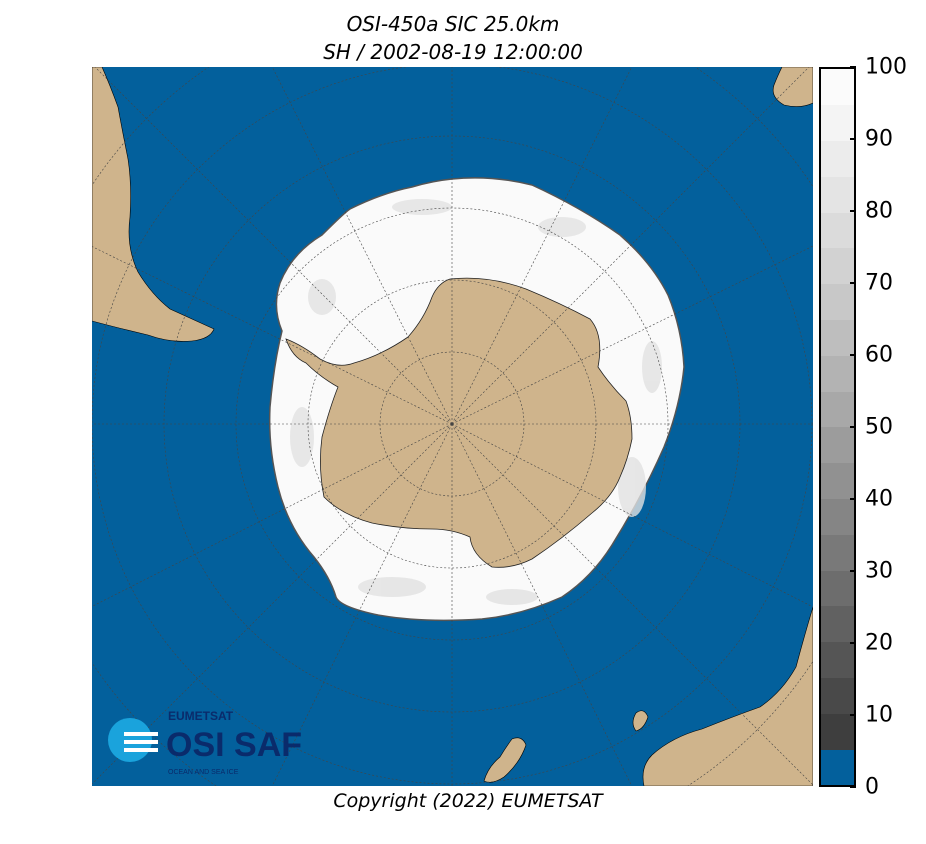 This screenshot has width=926, height=844. Describe the element at coordinates (872, 787) in the screenshot. I see `colorbar-tick-label: 0` at that location.